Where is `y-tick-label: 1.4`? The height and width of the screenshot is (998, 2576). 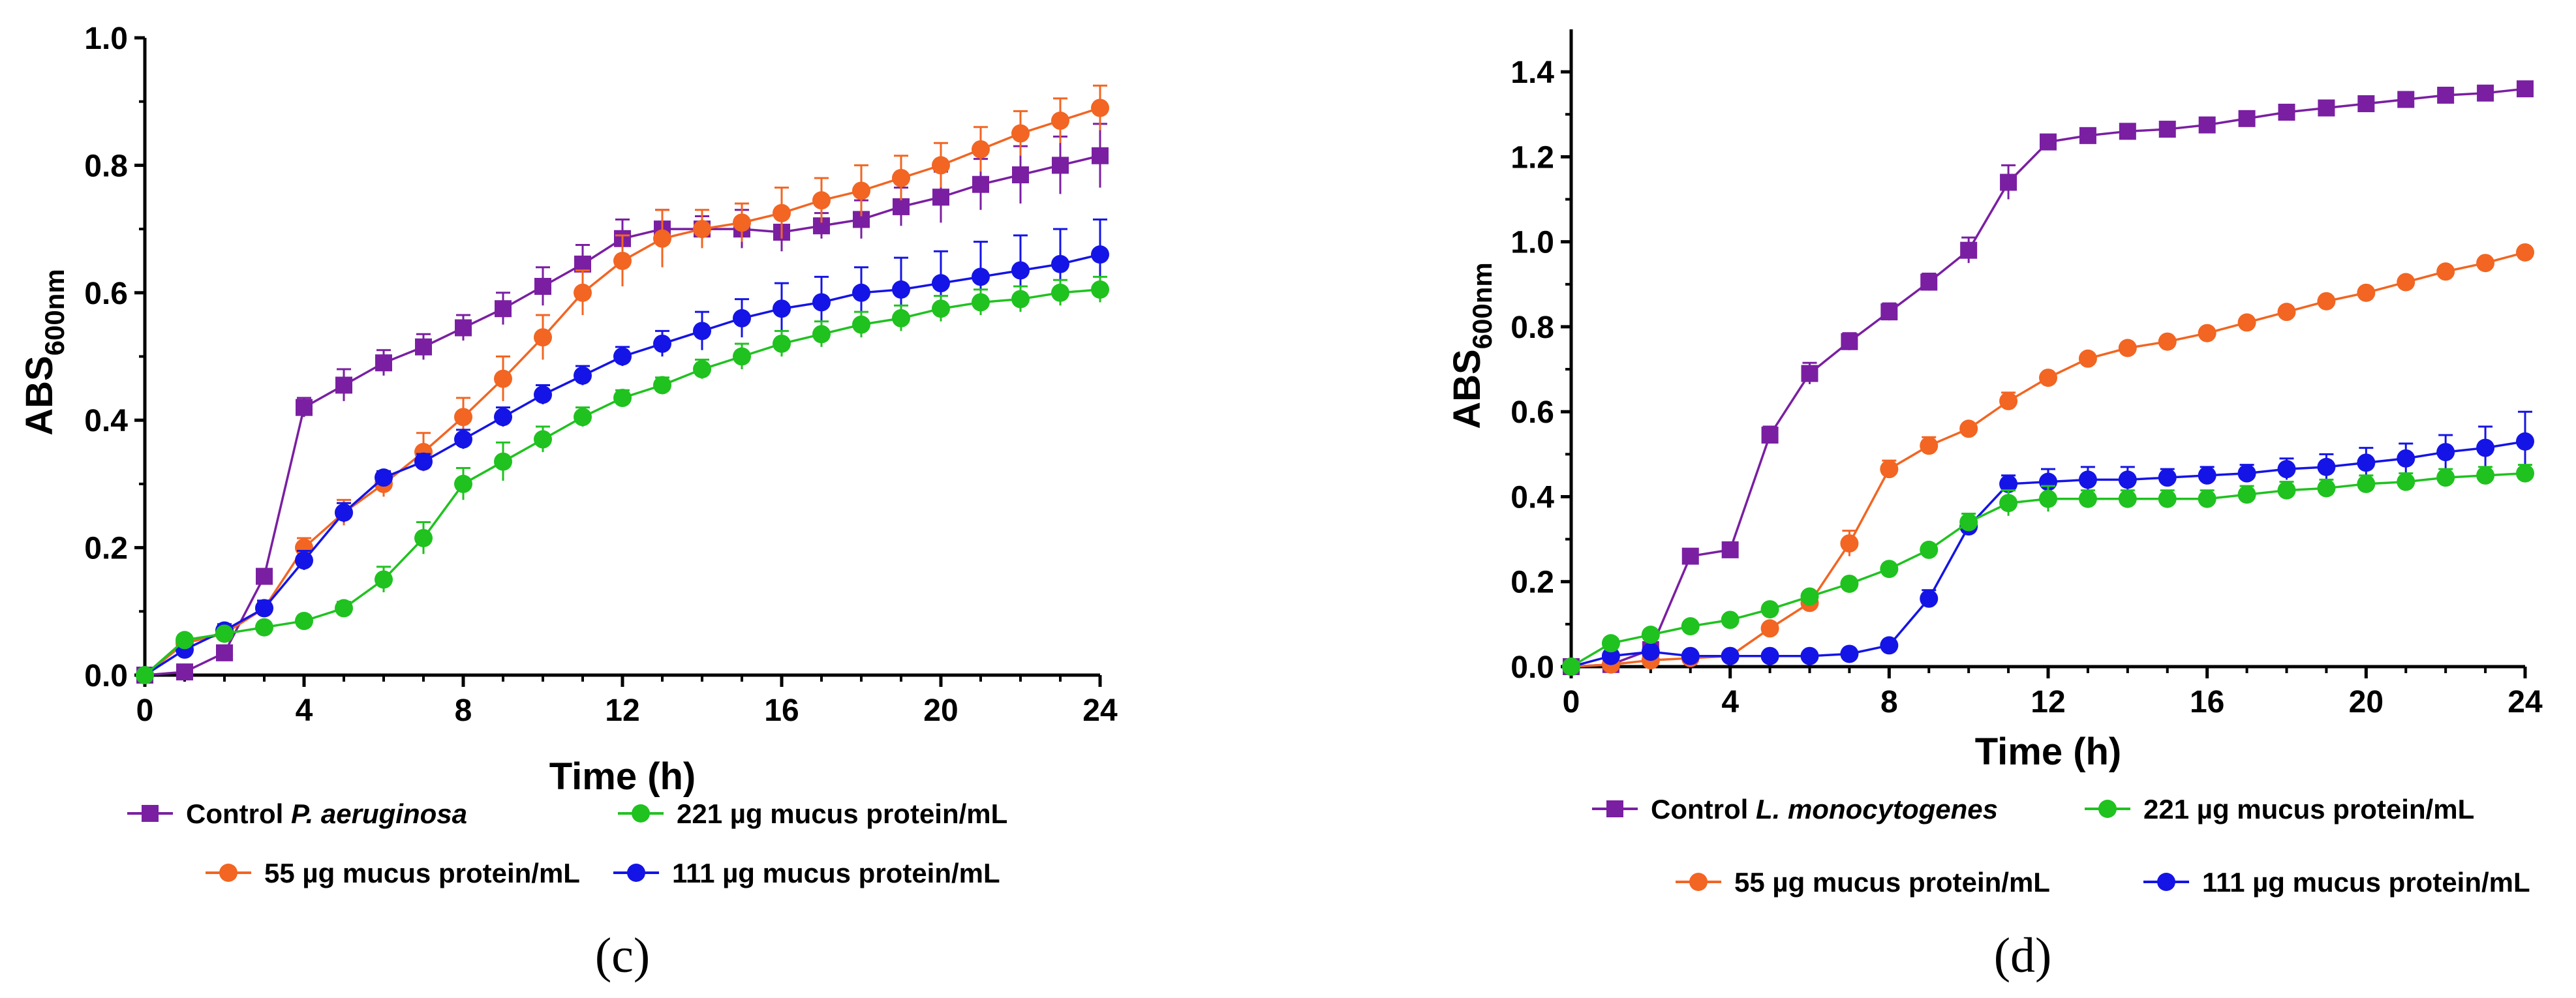
y-tick-label: 1.4 is located at coordinates (1532, 72).